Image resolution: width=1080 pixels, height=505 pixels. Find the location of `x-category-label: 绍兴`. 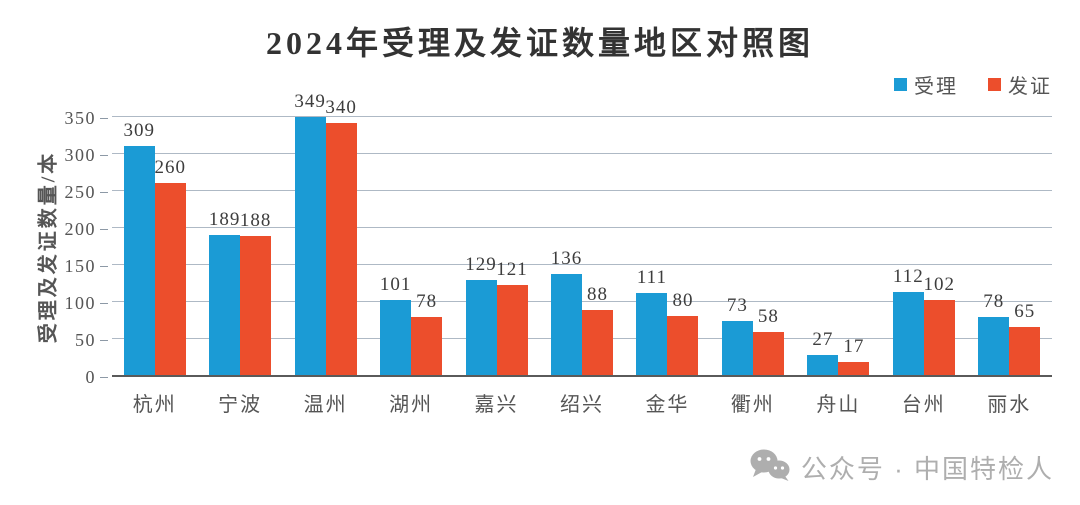

x-category-label: 绍兴 is located at coordinates (581, 405).